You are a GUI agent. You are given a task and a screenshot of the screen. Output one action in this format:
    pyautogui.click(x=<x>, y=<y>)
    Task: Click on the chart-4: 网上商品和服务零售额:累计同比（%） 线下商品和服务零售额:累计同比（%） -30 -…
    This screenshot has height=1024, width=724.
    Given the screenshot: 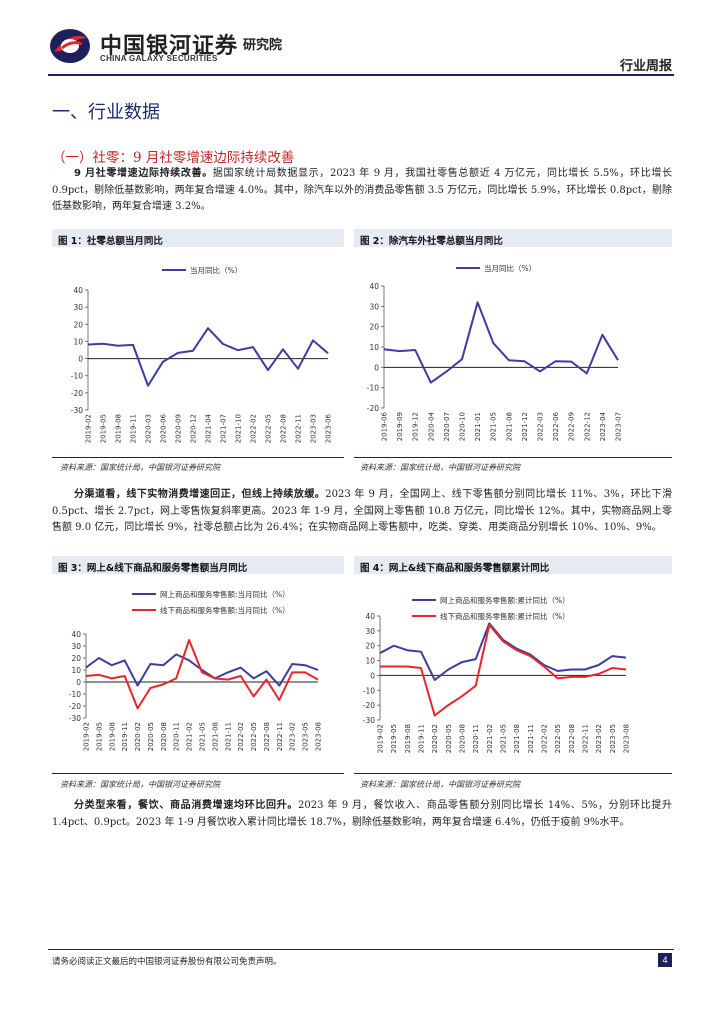 What is the action you would take?
    pyautogui.click(x=497, y=674)
    